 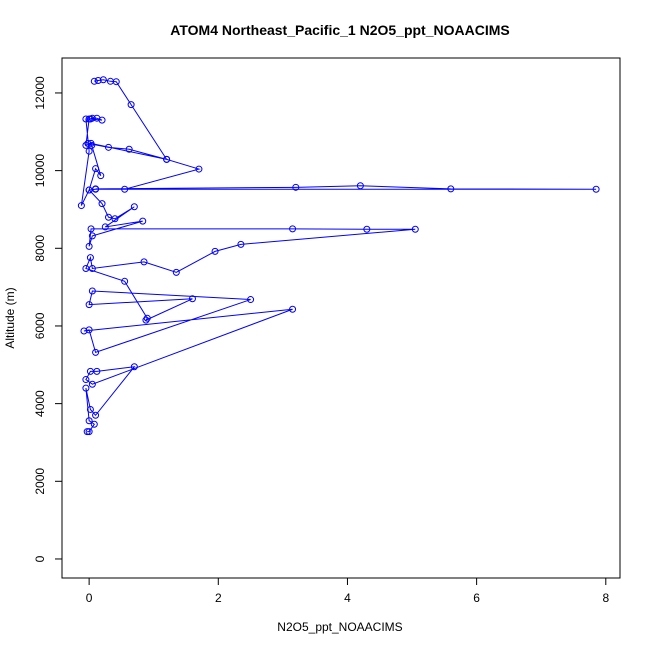 I want to click on x-tick-label: 4, so click(x=347, y=598).